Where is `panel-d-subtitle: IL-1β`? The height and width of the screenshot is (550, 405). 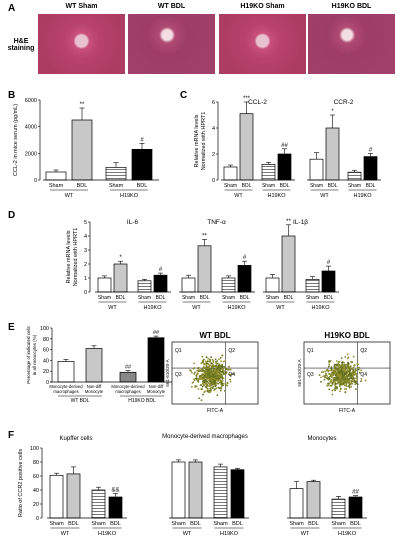 panel-d-subtitle: IL-1β is located at coordinates (300, 222).